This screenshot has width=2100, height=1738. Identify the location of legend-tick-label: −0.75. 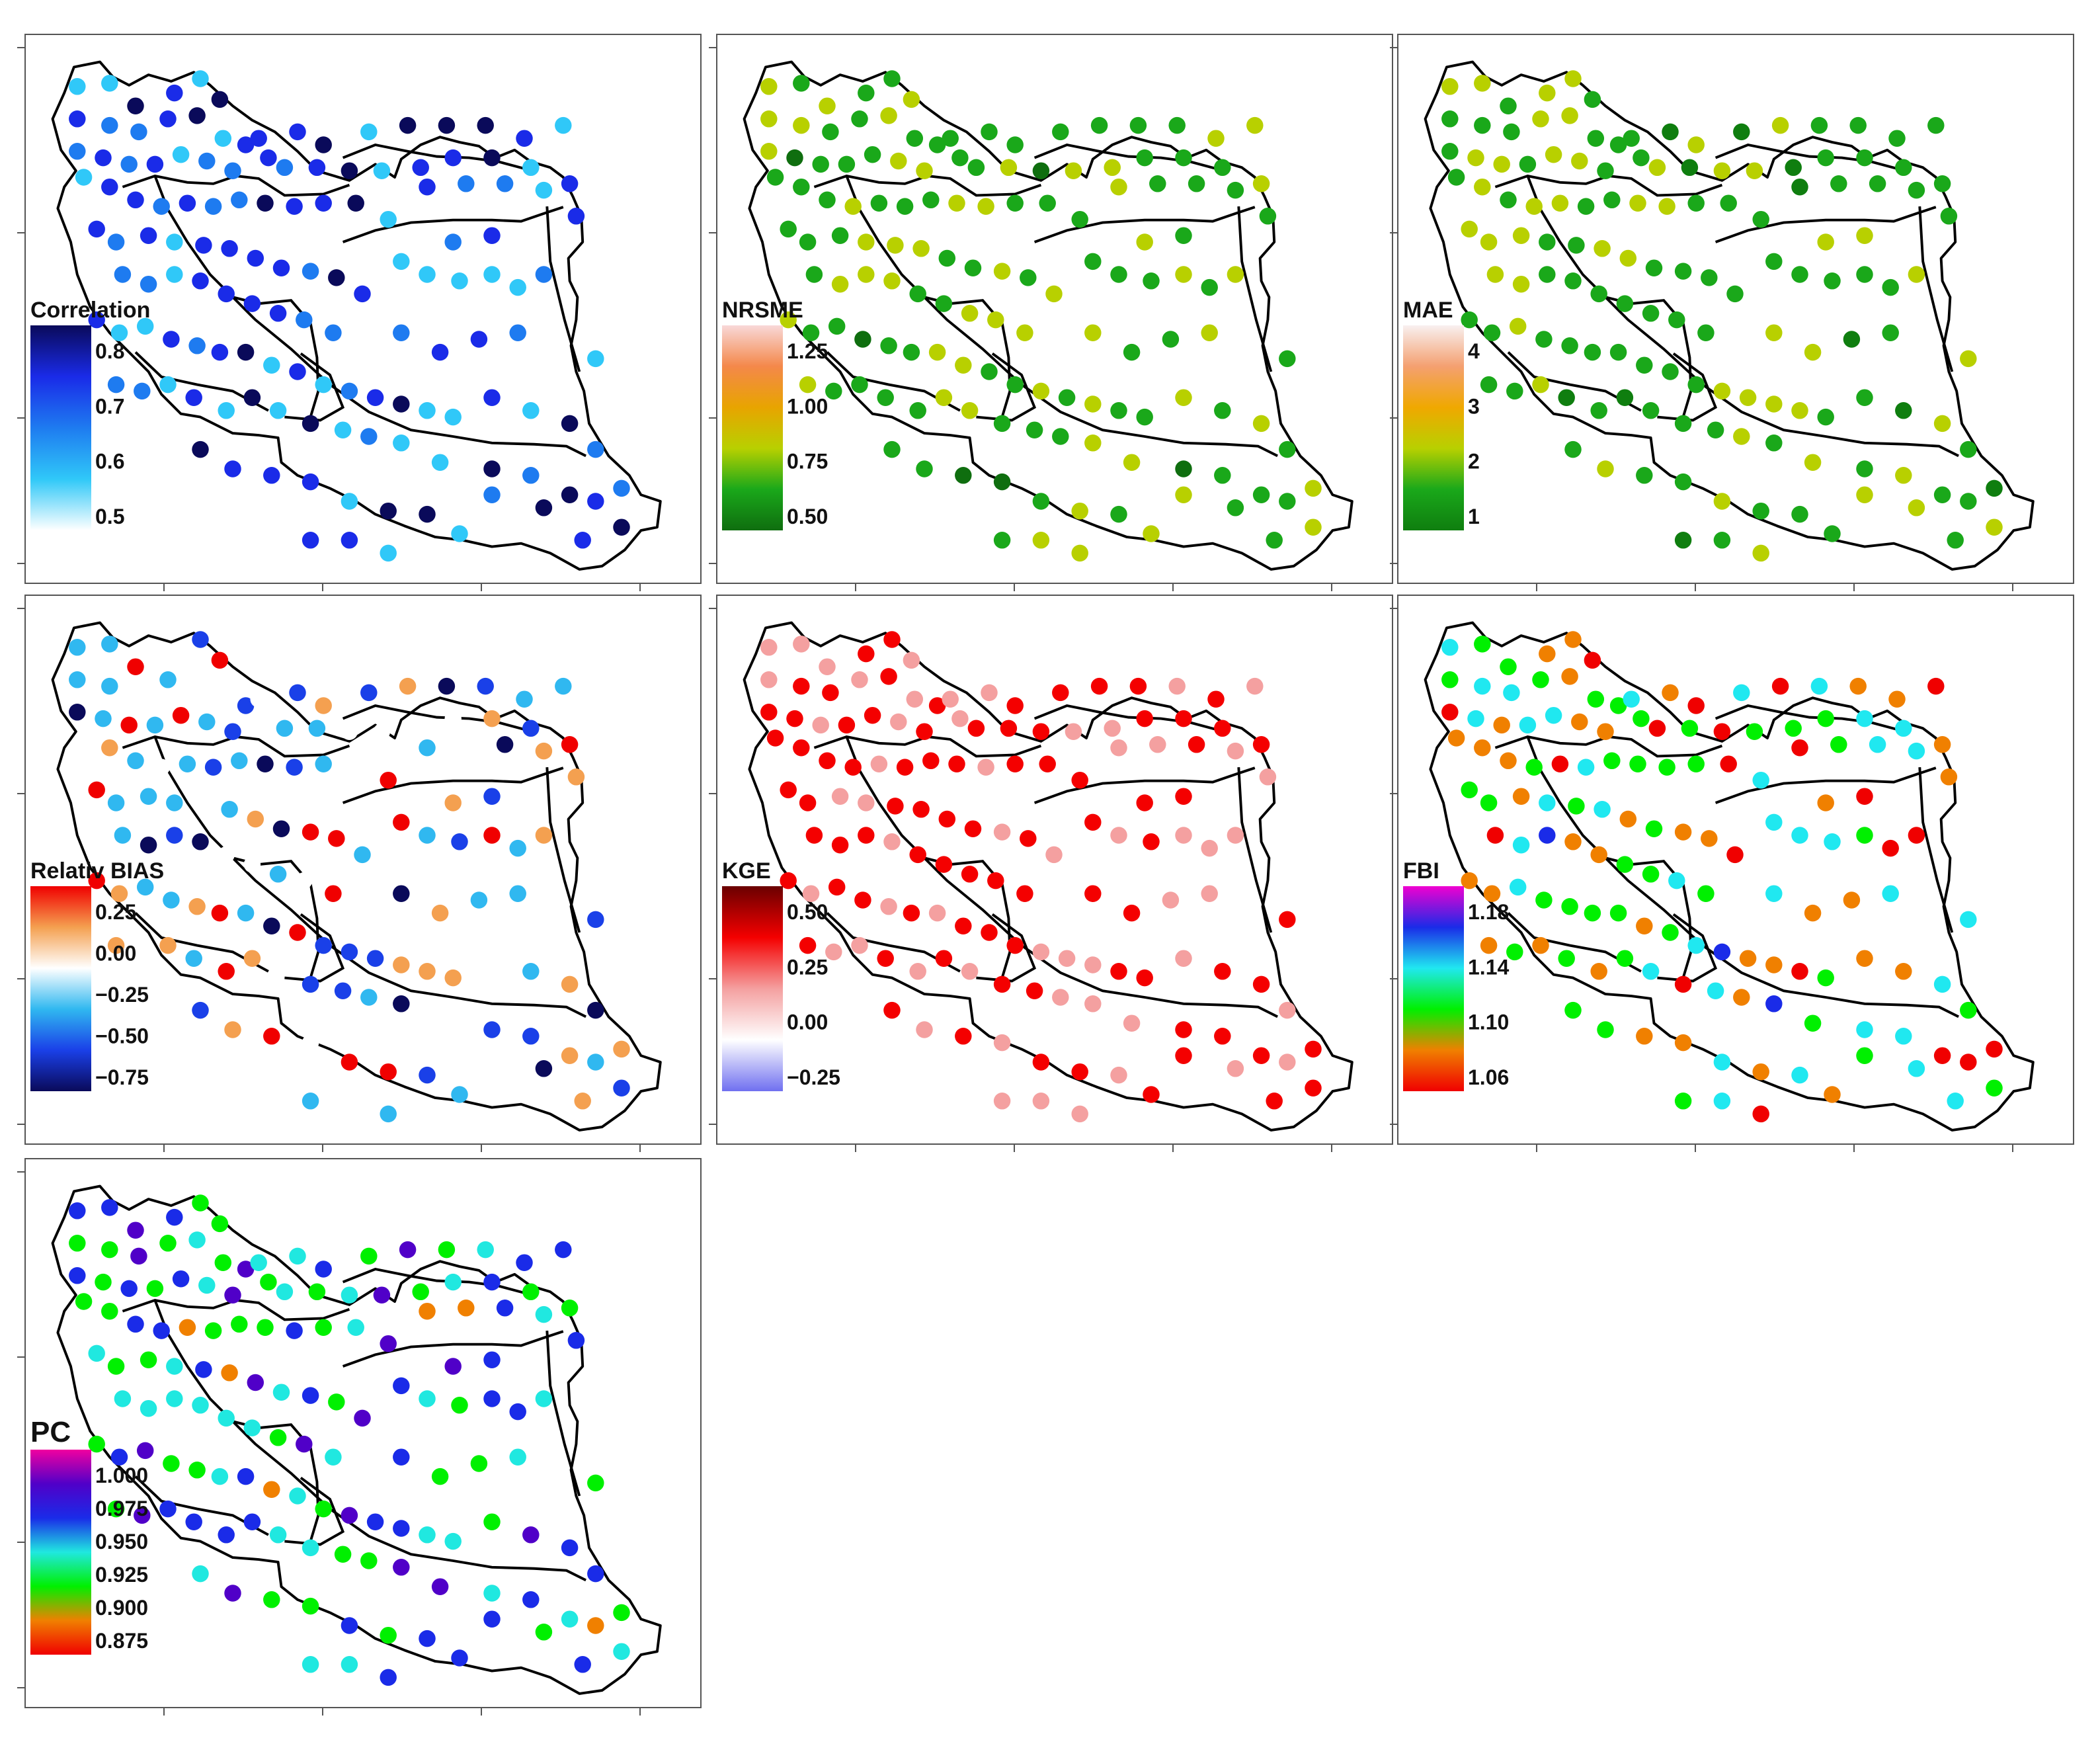
(122, 1077).